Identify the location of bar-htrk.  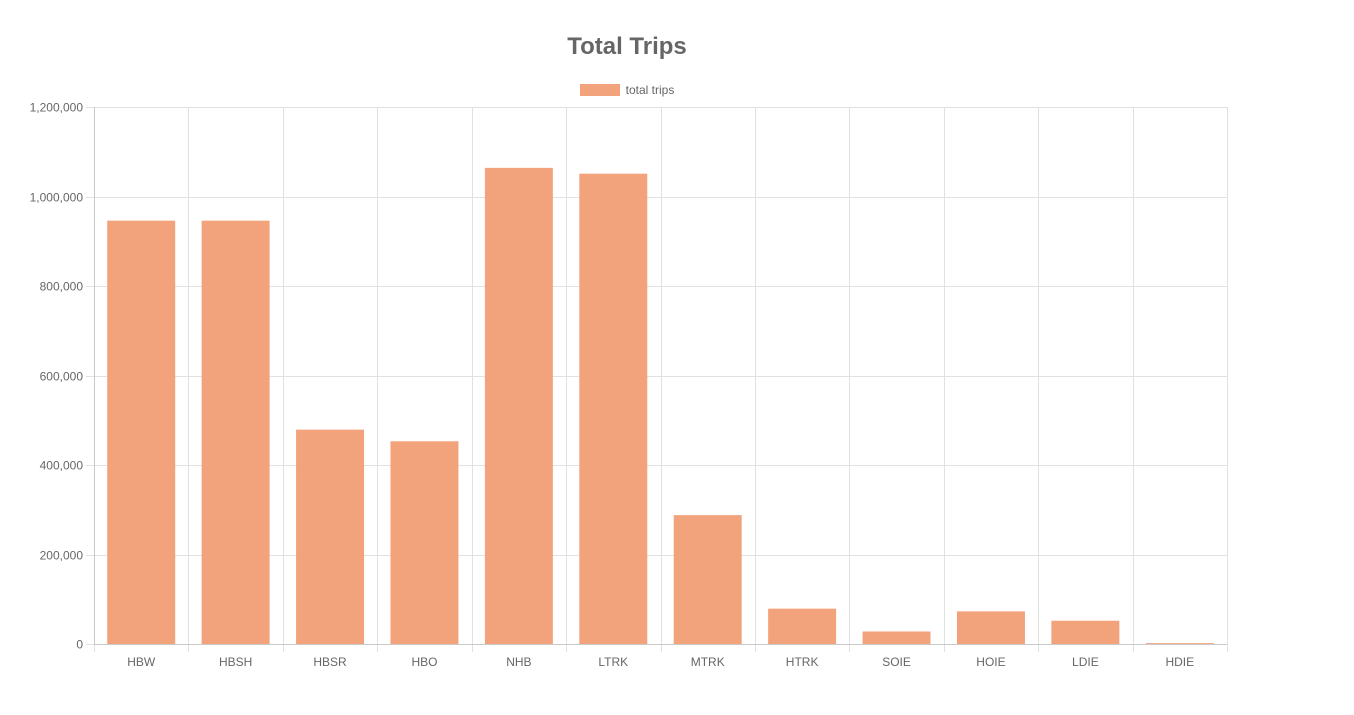
(802, 626).